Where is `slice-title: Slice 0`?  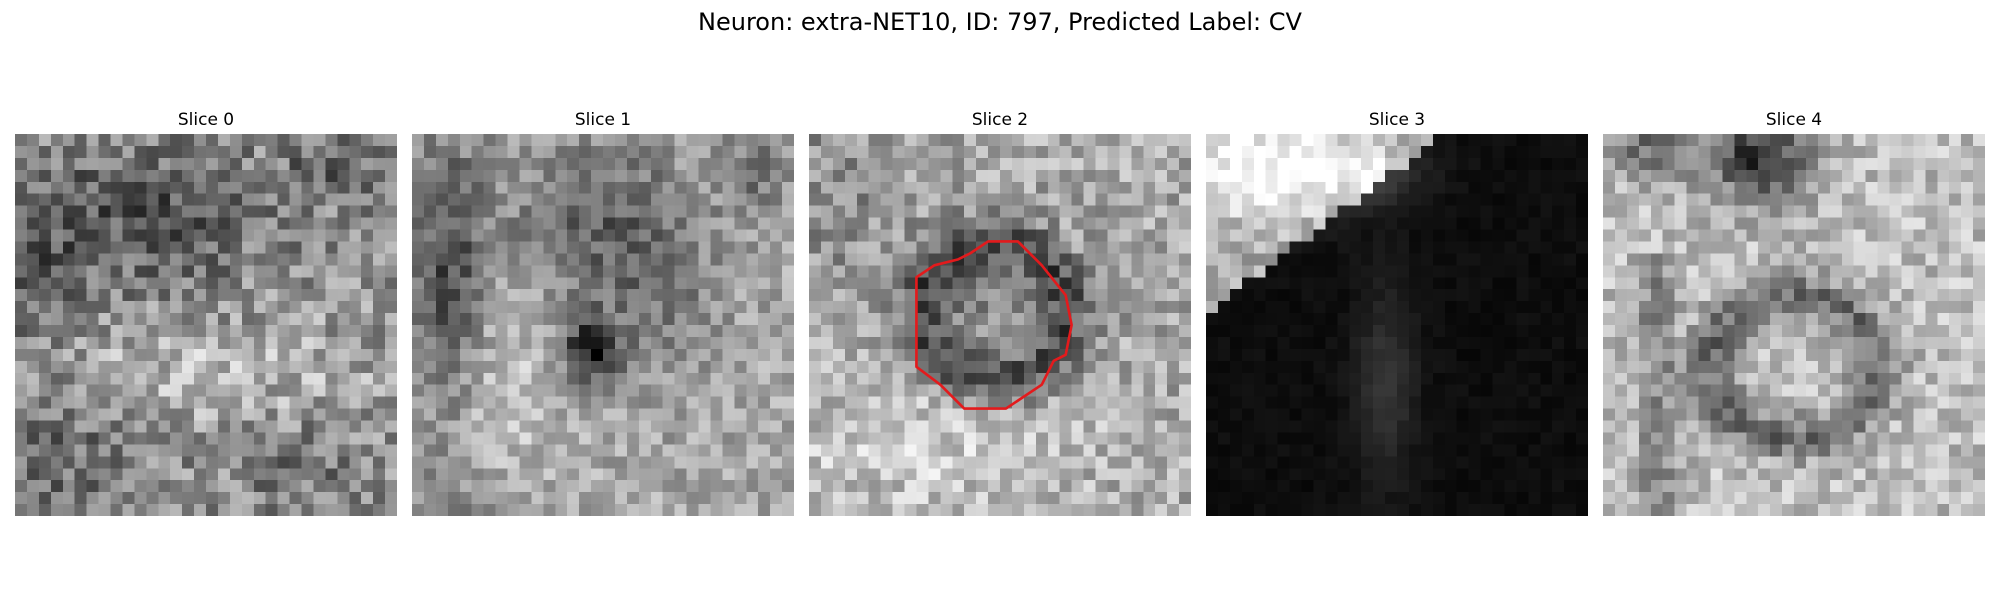 slice-title: Slice 0 is located at coordinates (206, 120).